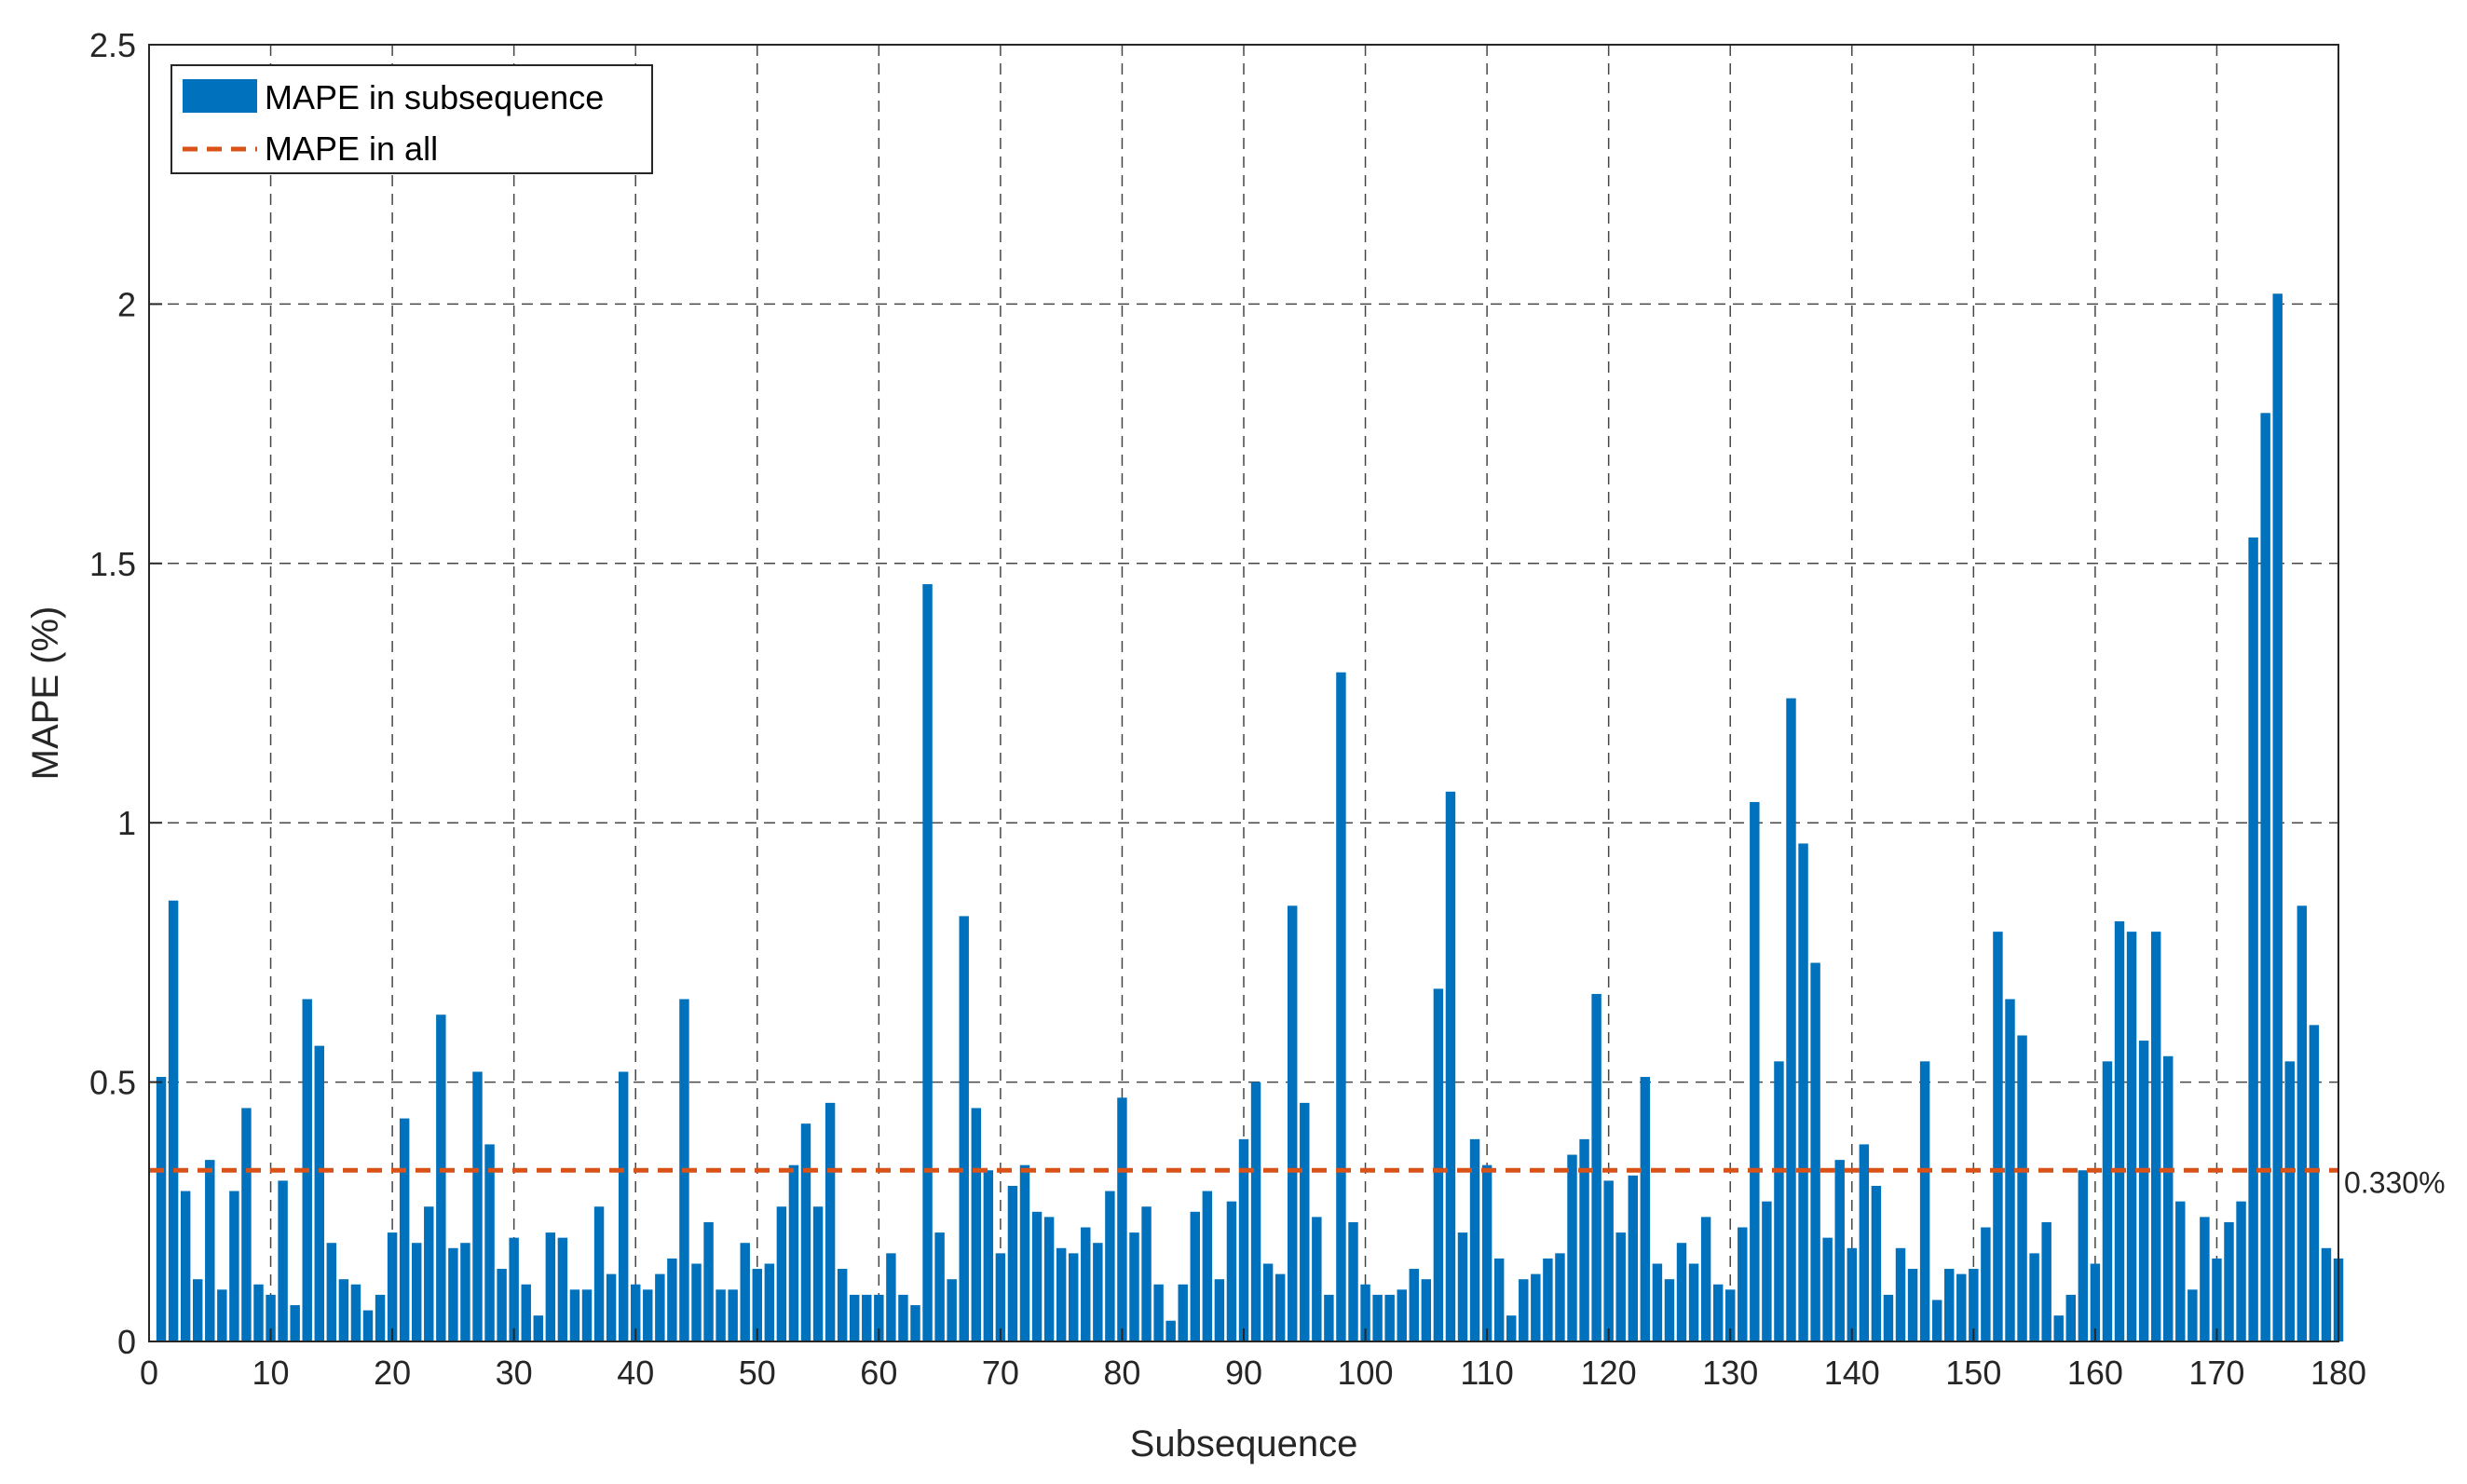 This screenshot has height=1484, width=2467. What do you see at coordinates (1243, 1373) in the screenshot?
I see `x-tick-label: 90` at bounding box center [1243, 1373].